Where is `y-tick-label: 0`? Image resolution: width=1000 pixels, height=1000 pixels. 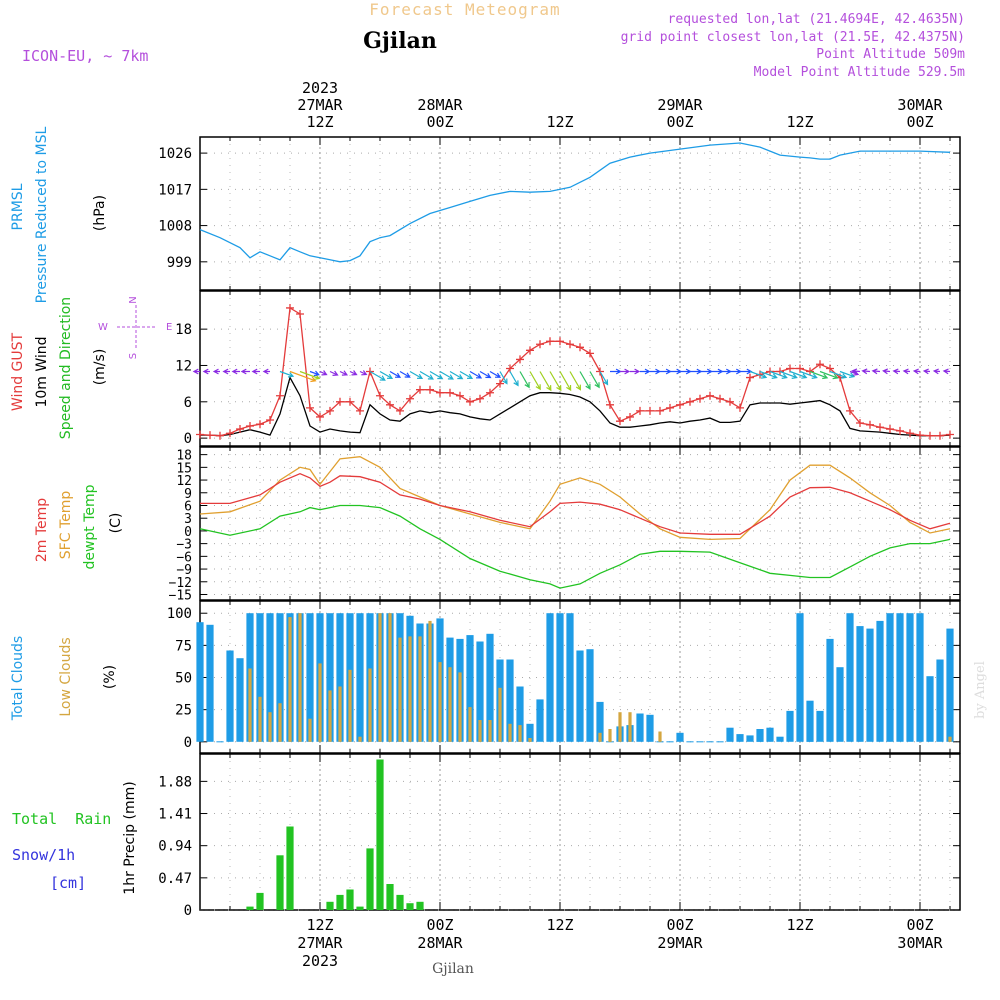 y-tick-label: 0 is located at coordinates (188, 439).